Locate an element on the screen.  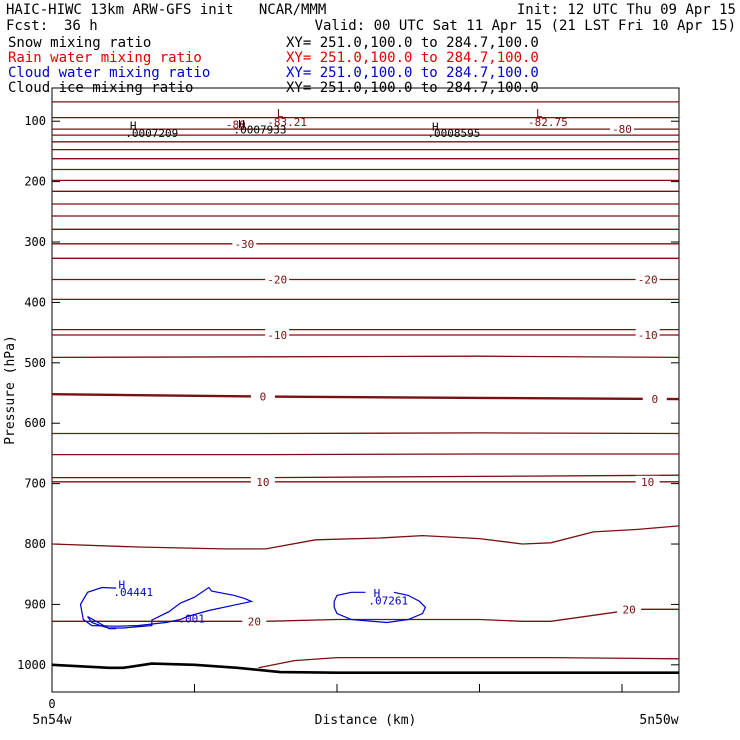
extremum-label: .0007209 is located at coordinates (151, 133).